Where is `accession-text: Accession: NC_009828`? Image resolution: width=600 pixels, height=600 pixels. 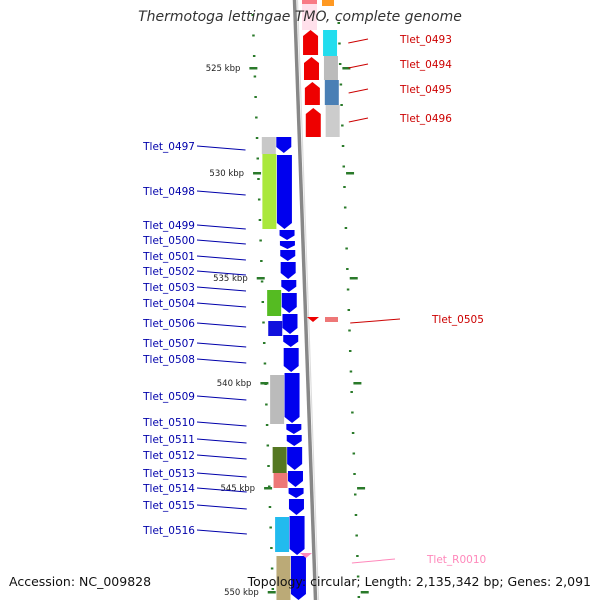
accession-text: Accession: NC_009828 is located at coordinates (80, 581).